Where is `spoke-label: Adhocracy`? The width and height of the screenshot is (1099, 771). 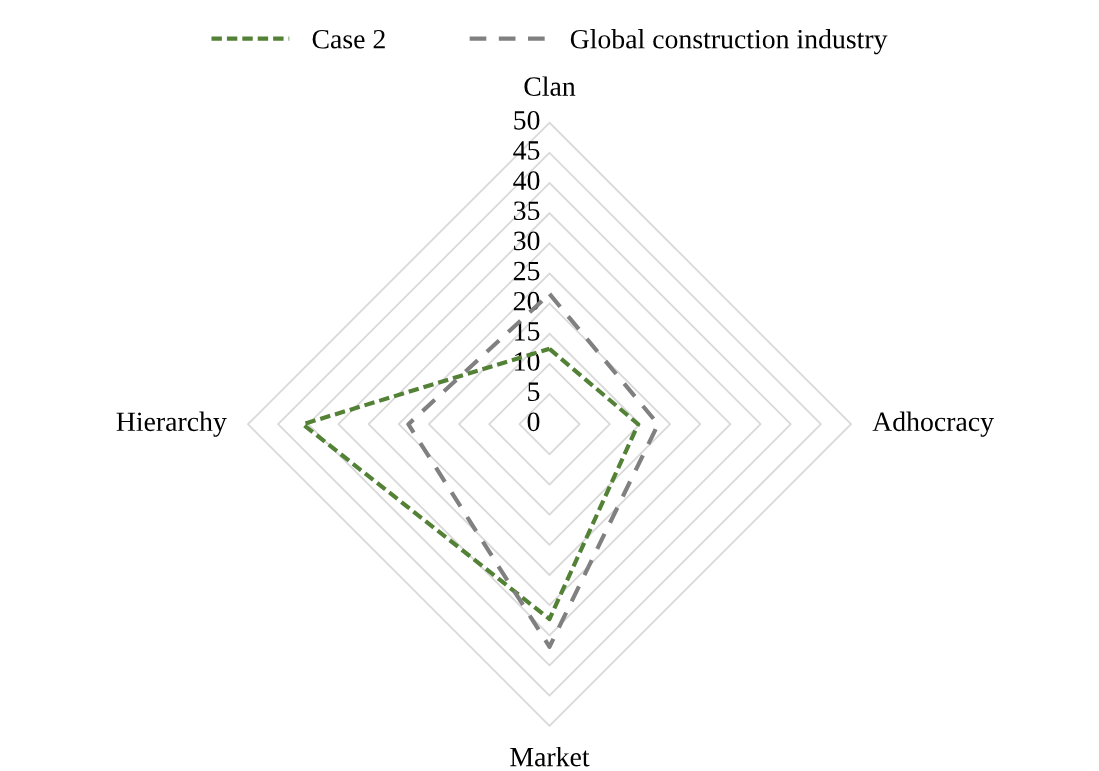 spoke-label: Adhocracy is located at coordinates (933, 424).